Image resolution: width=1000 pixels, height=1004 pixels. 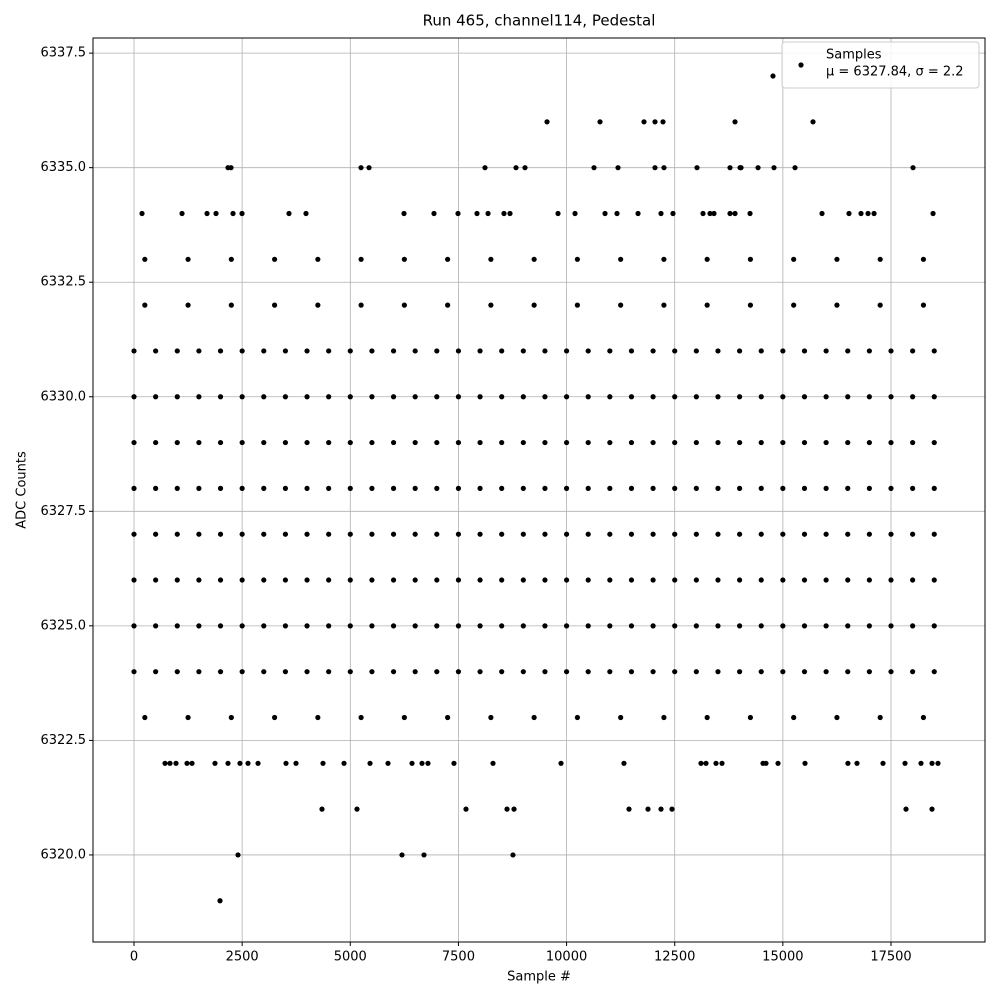 What do you see at coordinates (782, 957) in the screenshot?
I see `x-tick-label: 15000` at bounding box center [782, 957].